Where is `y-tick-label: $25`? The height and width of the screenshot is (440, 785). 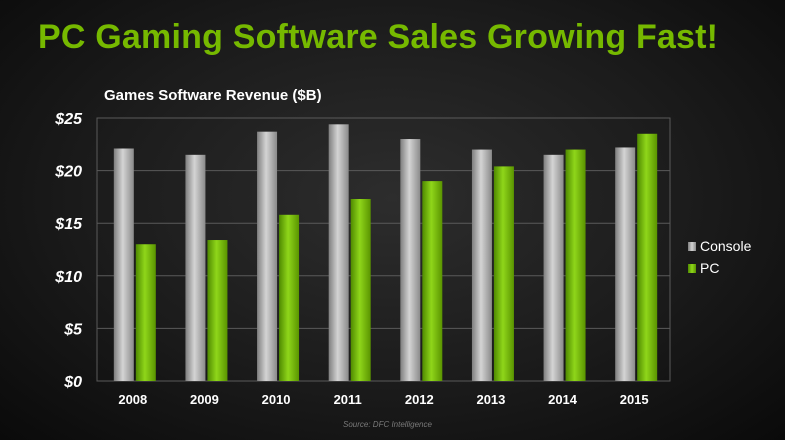
y-tick-label: $25 is located at coordinates (68, 119).